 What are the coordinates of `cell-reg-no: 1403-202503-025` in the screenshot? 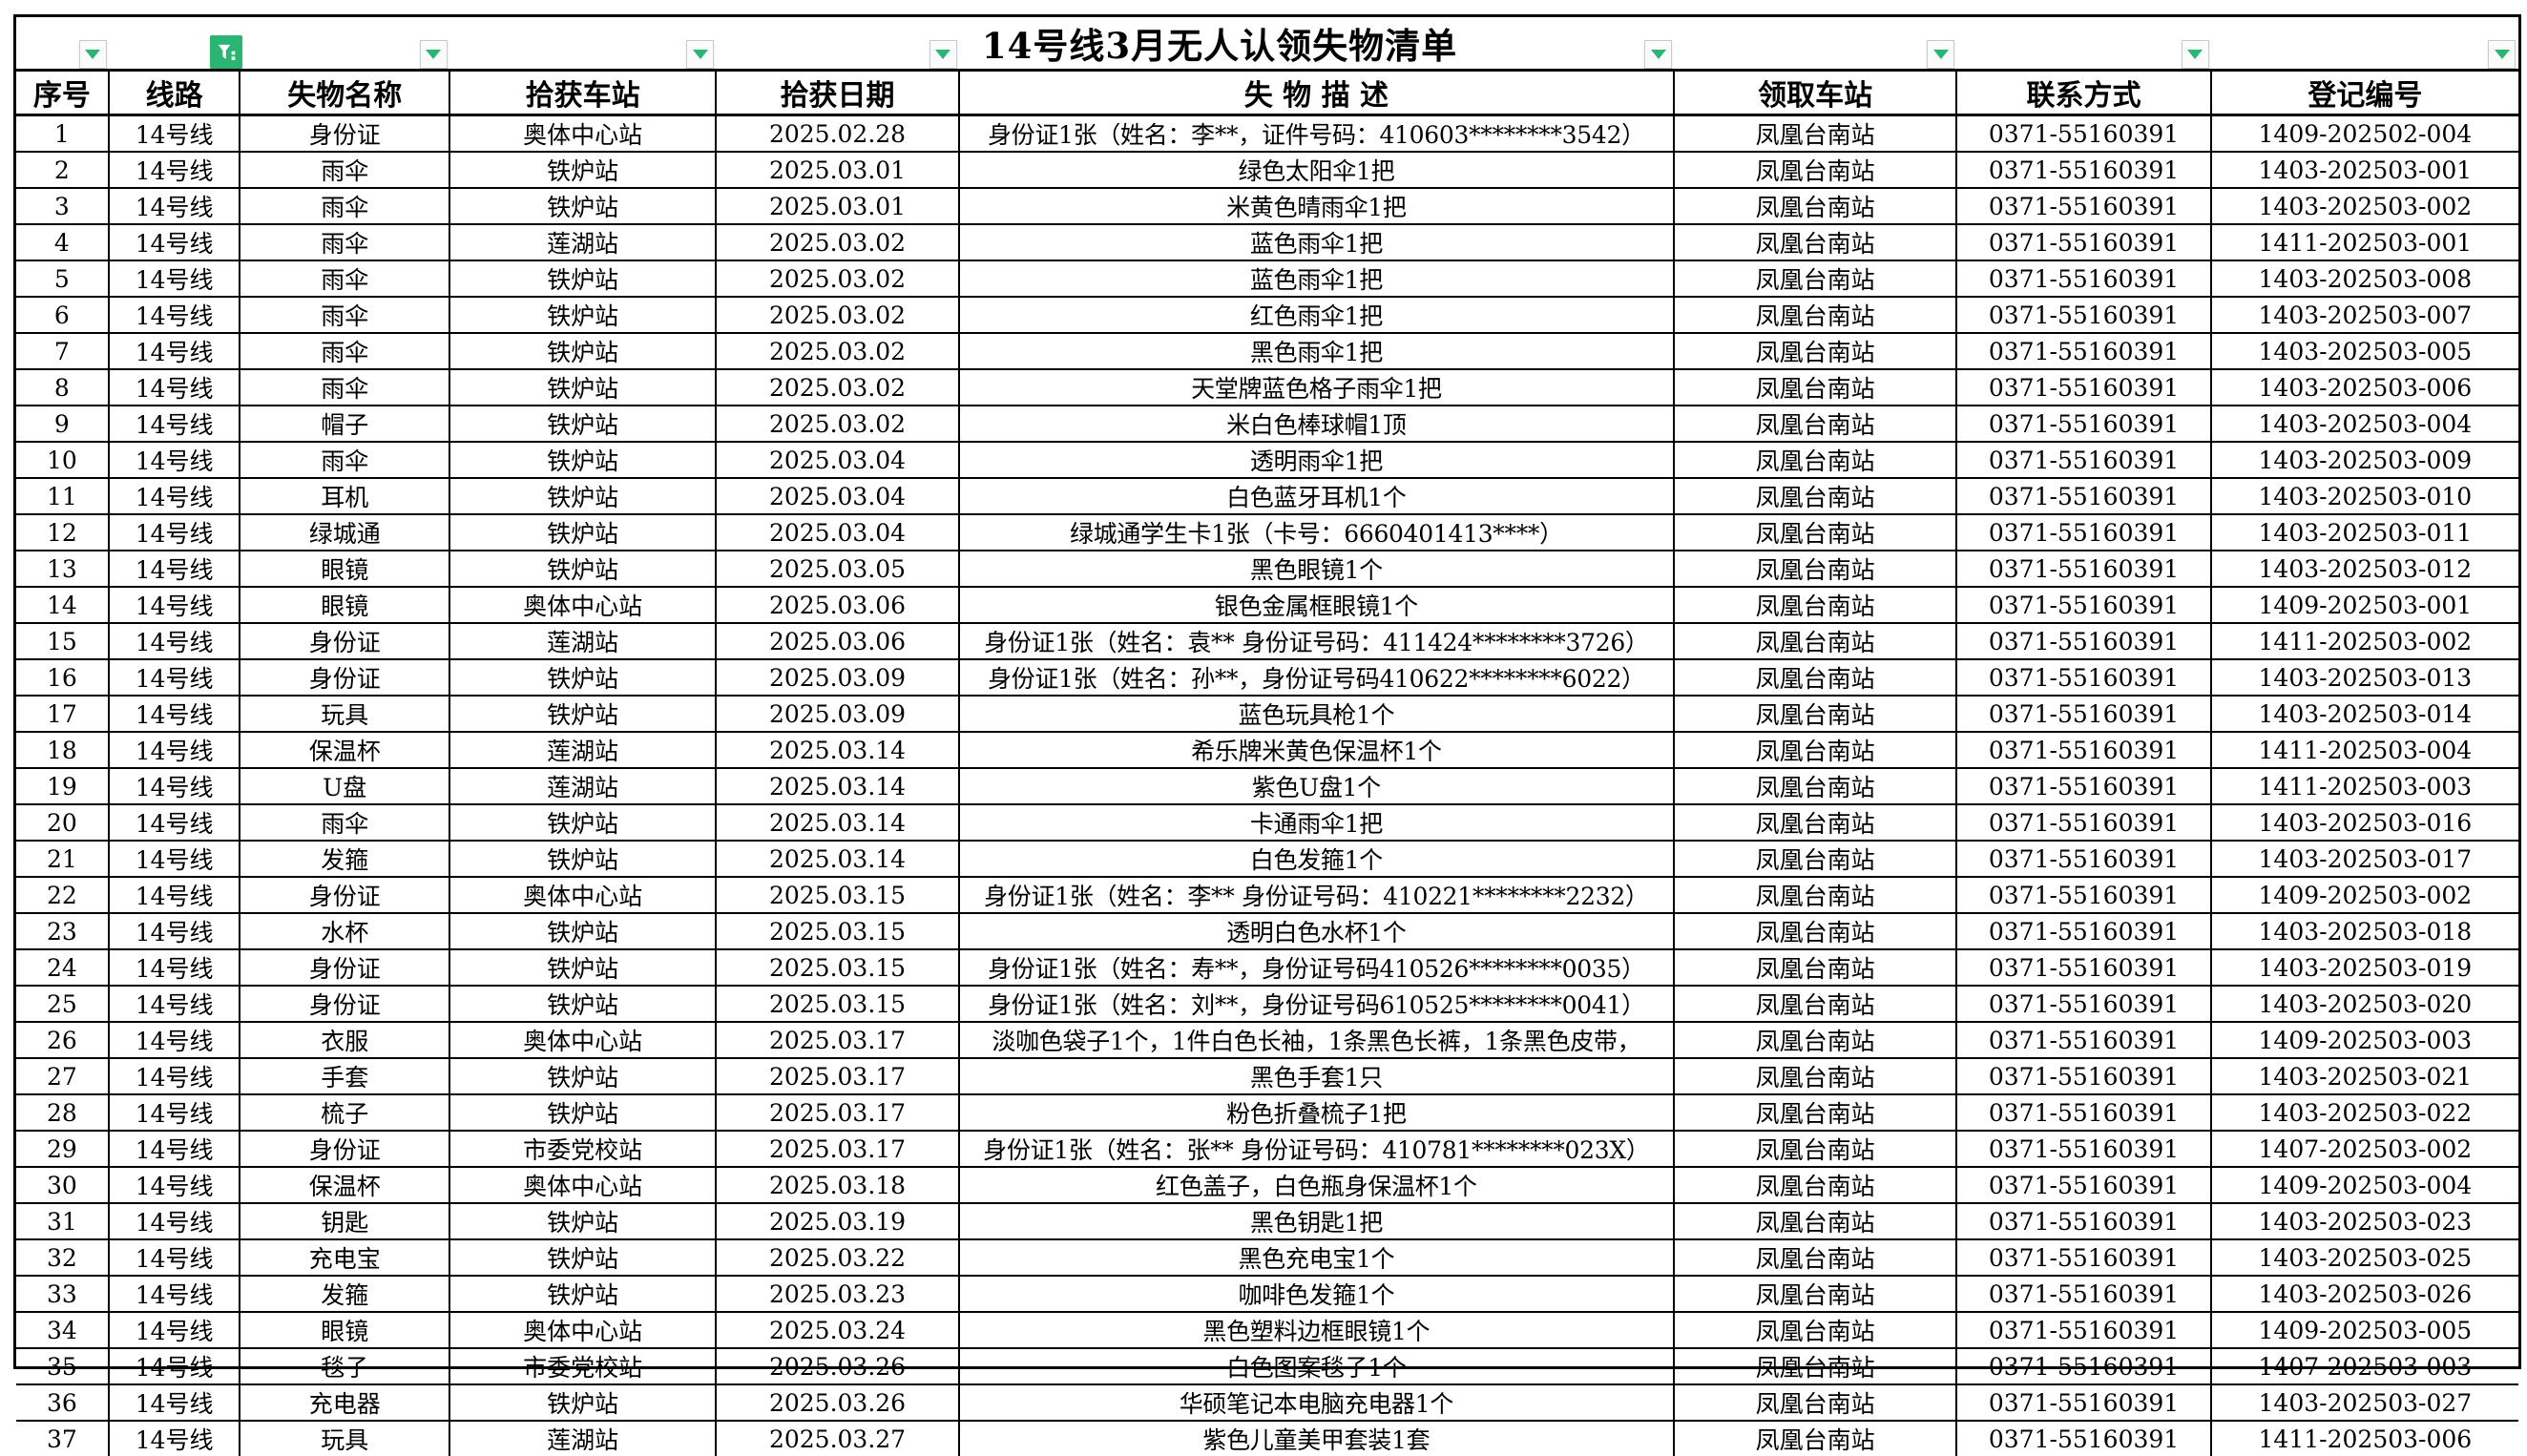 It's located at (2366, 1258).